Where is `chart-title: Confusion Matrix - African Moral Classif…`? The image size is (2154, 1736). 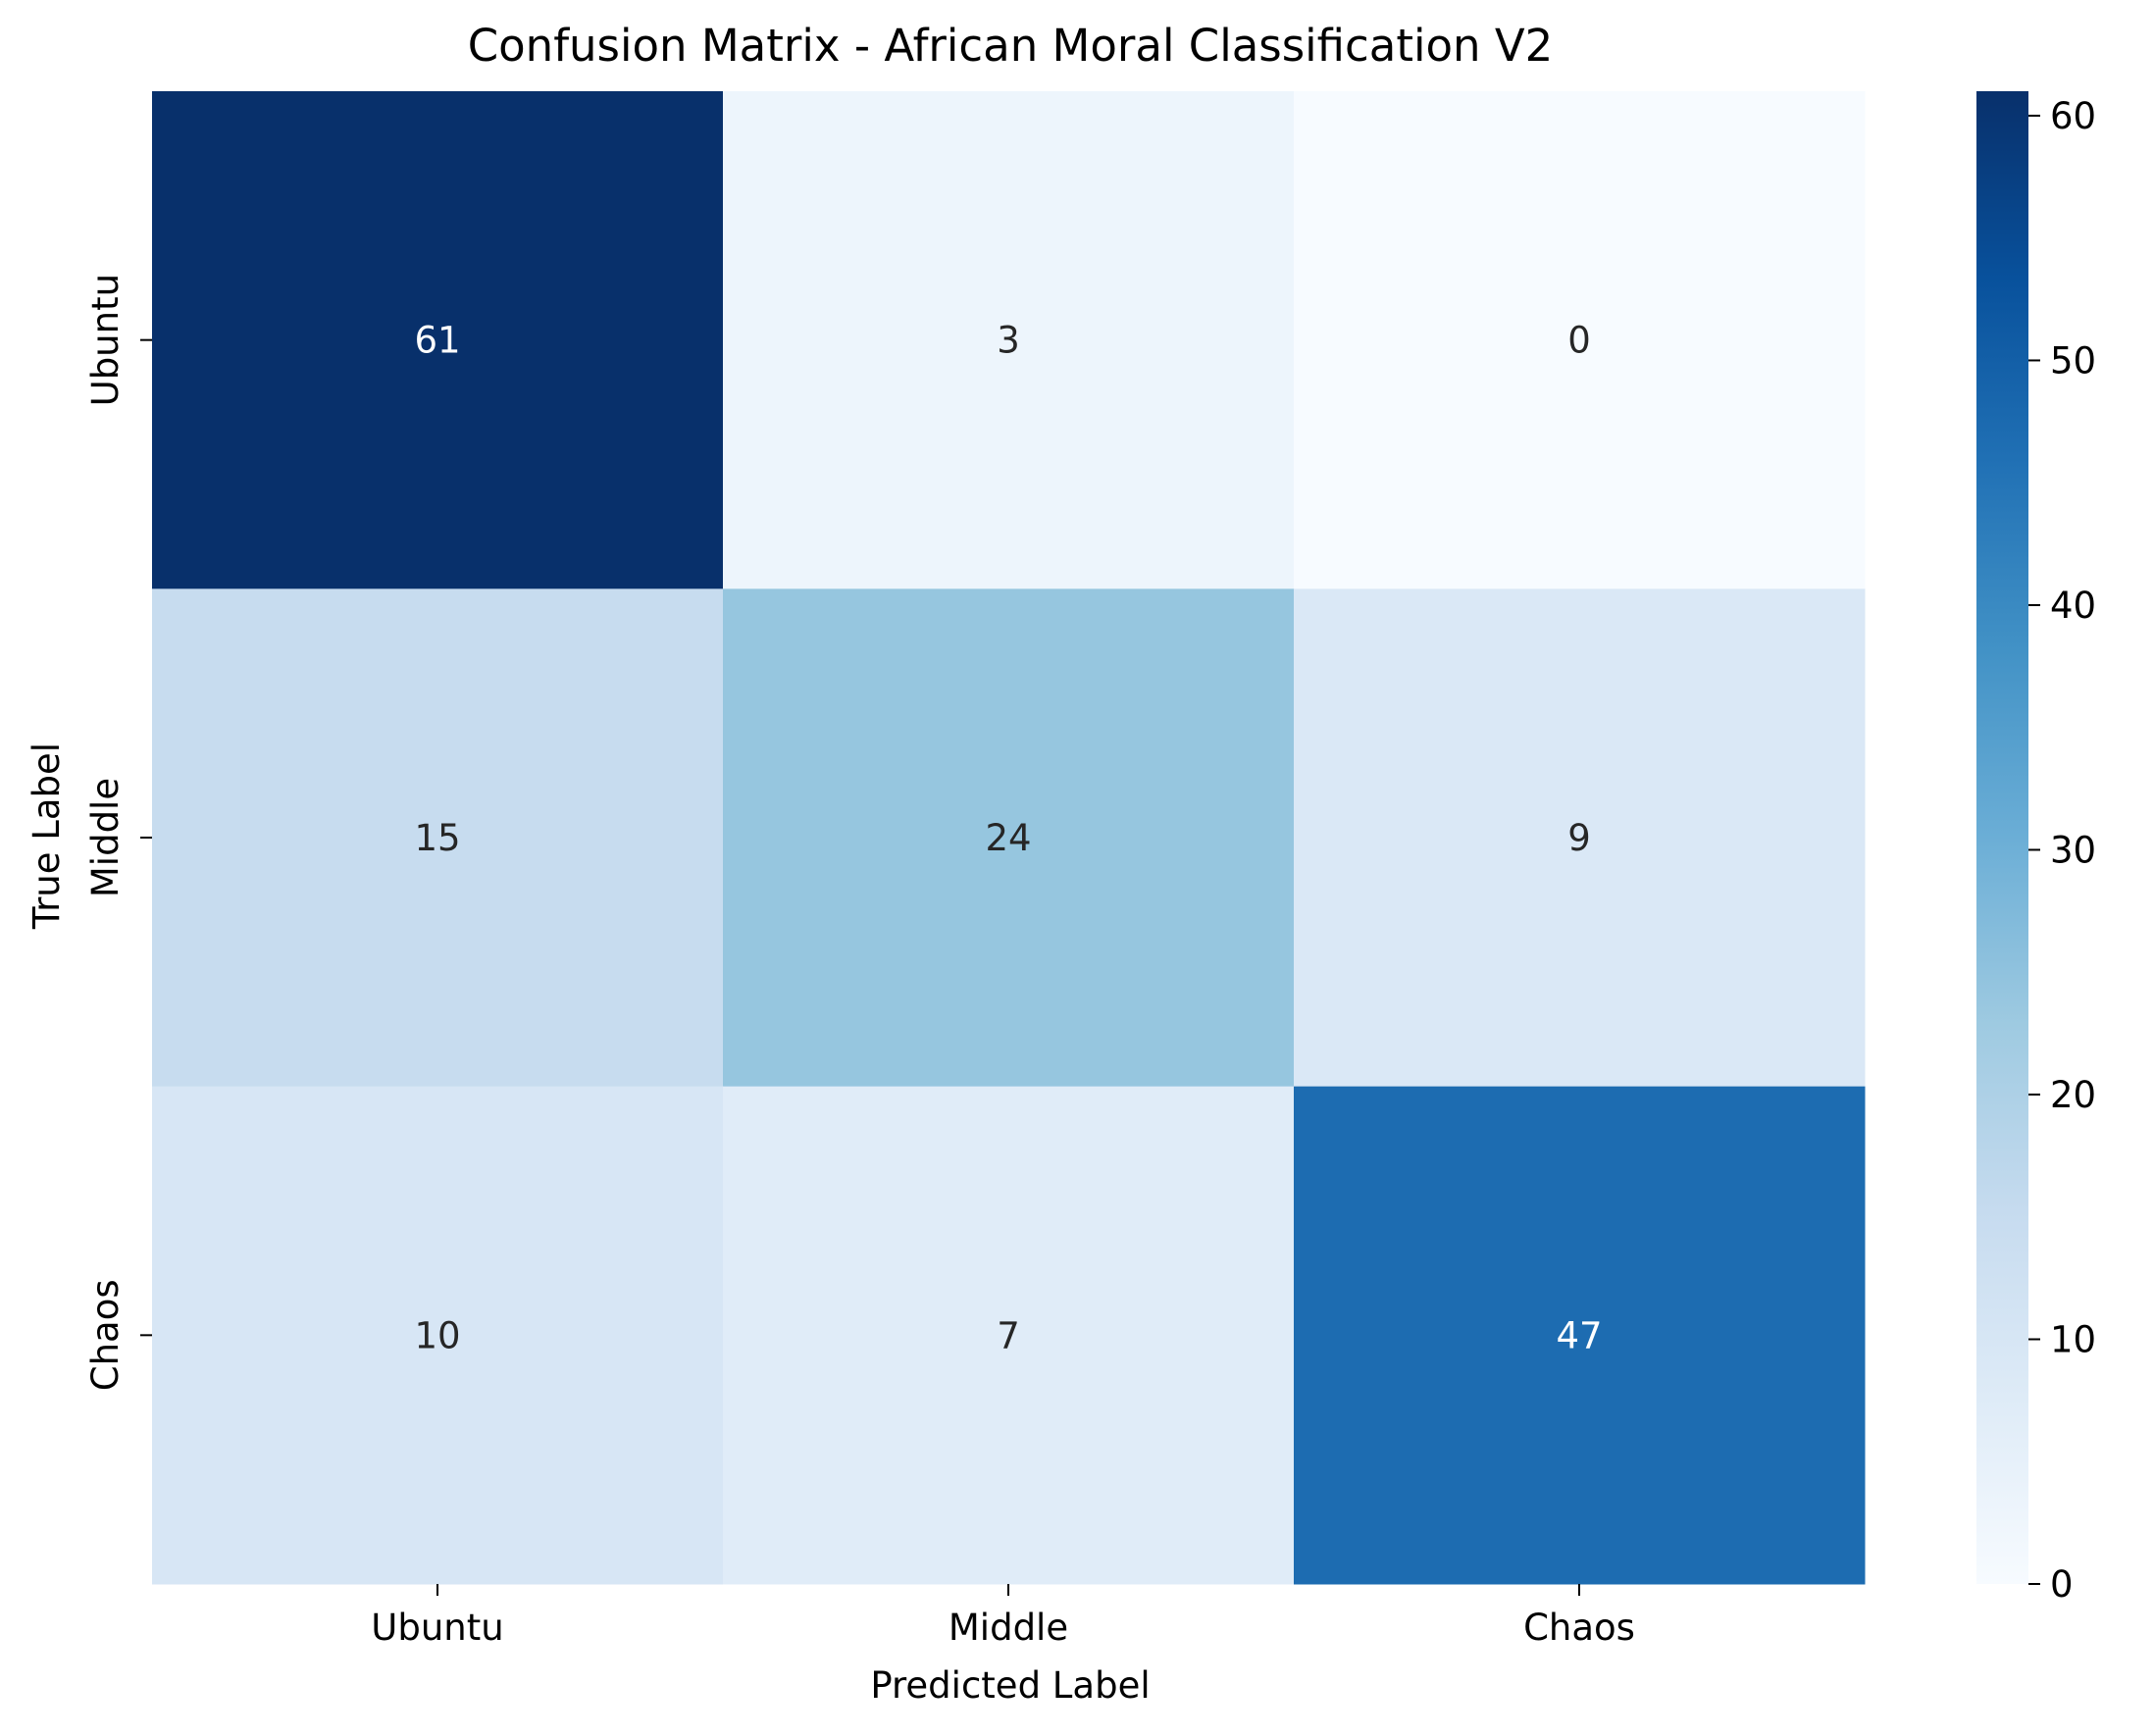
chart-title: Confusion Matrix - African Moral Classif… is located at coordinates (1011, 46).